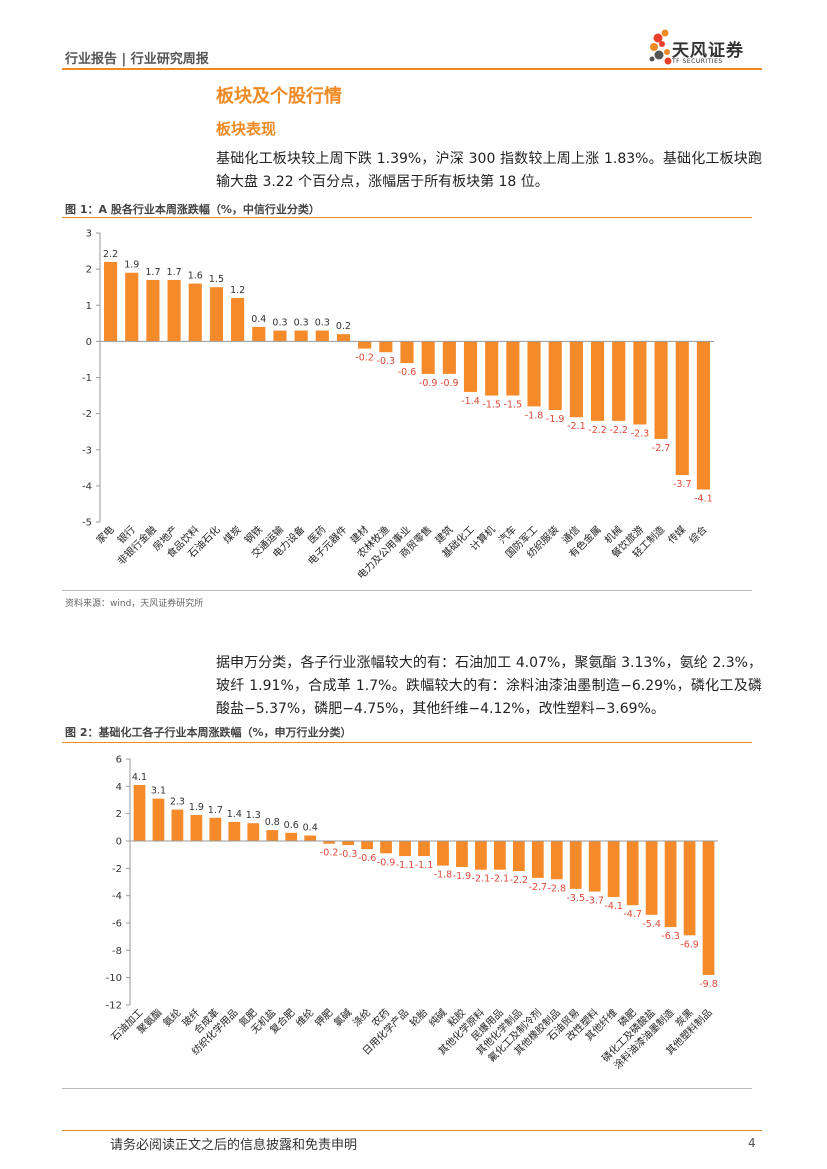  What do you see at coordinates (407, 217) in the screenshot?
I see `figure1-top-rule` at bounding box center [407, 217].